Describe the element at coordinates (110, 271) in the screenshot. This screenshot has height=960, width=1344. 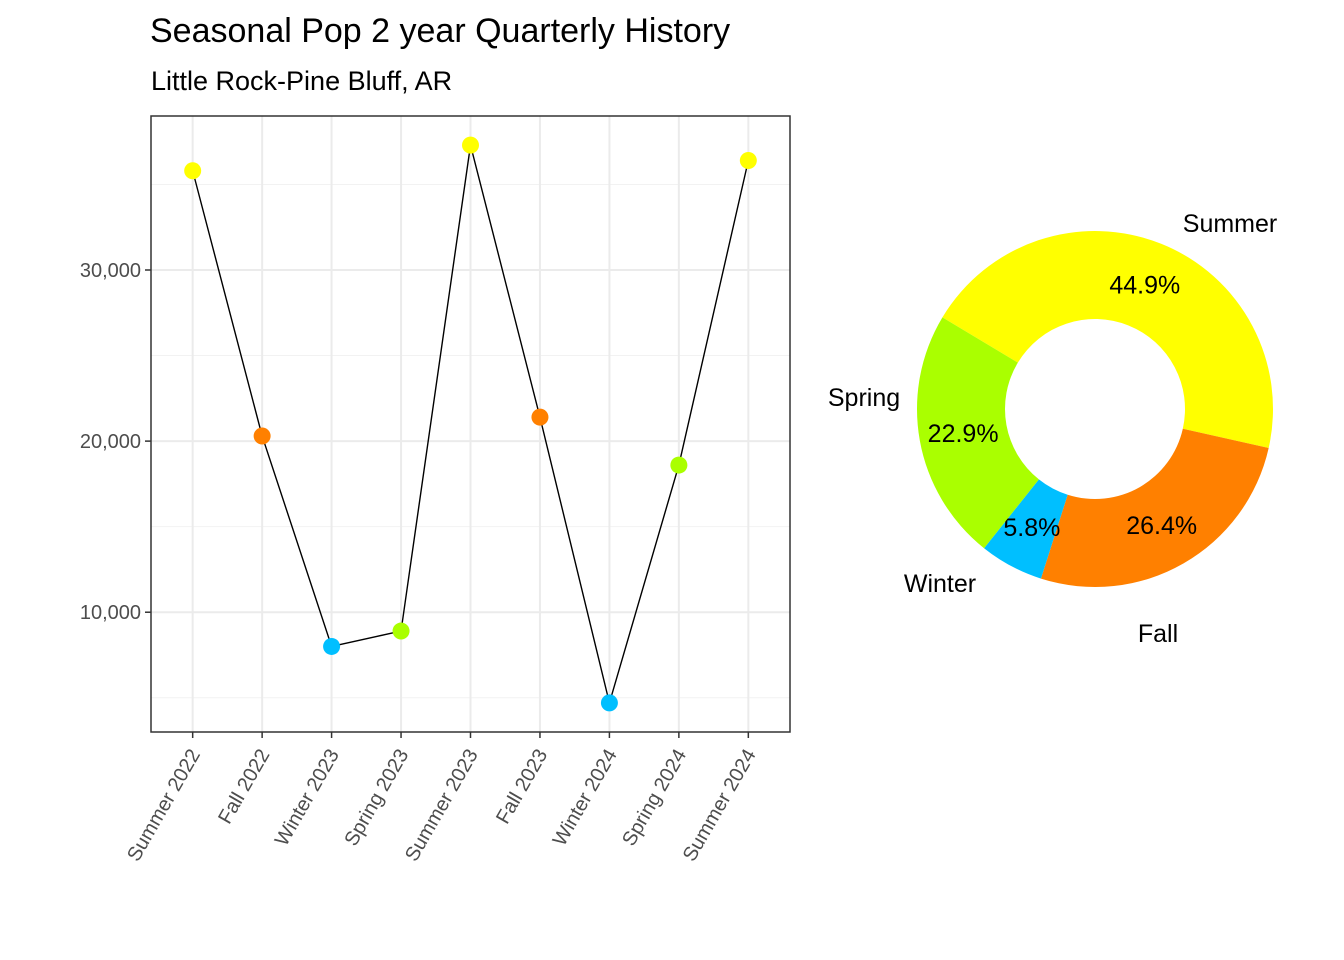
I see `y-tick-label: 30,000` at that location.